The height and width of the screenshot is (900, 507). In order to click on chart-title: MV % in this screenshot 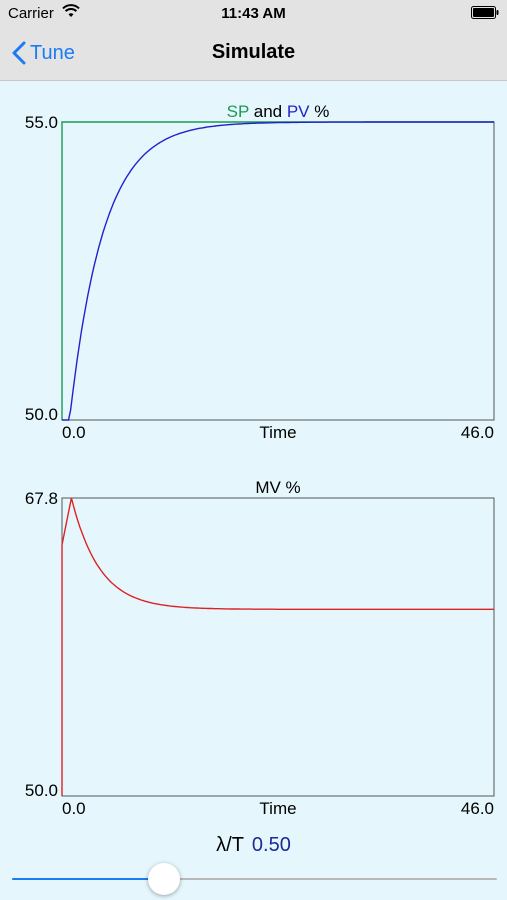, I will do `click(277, 487)`.